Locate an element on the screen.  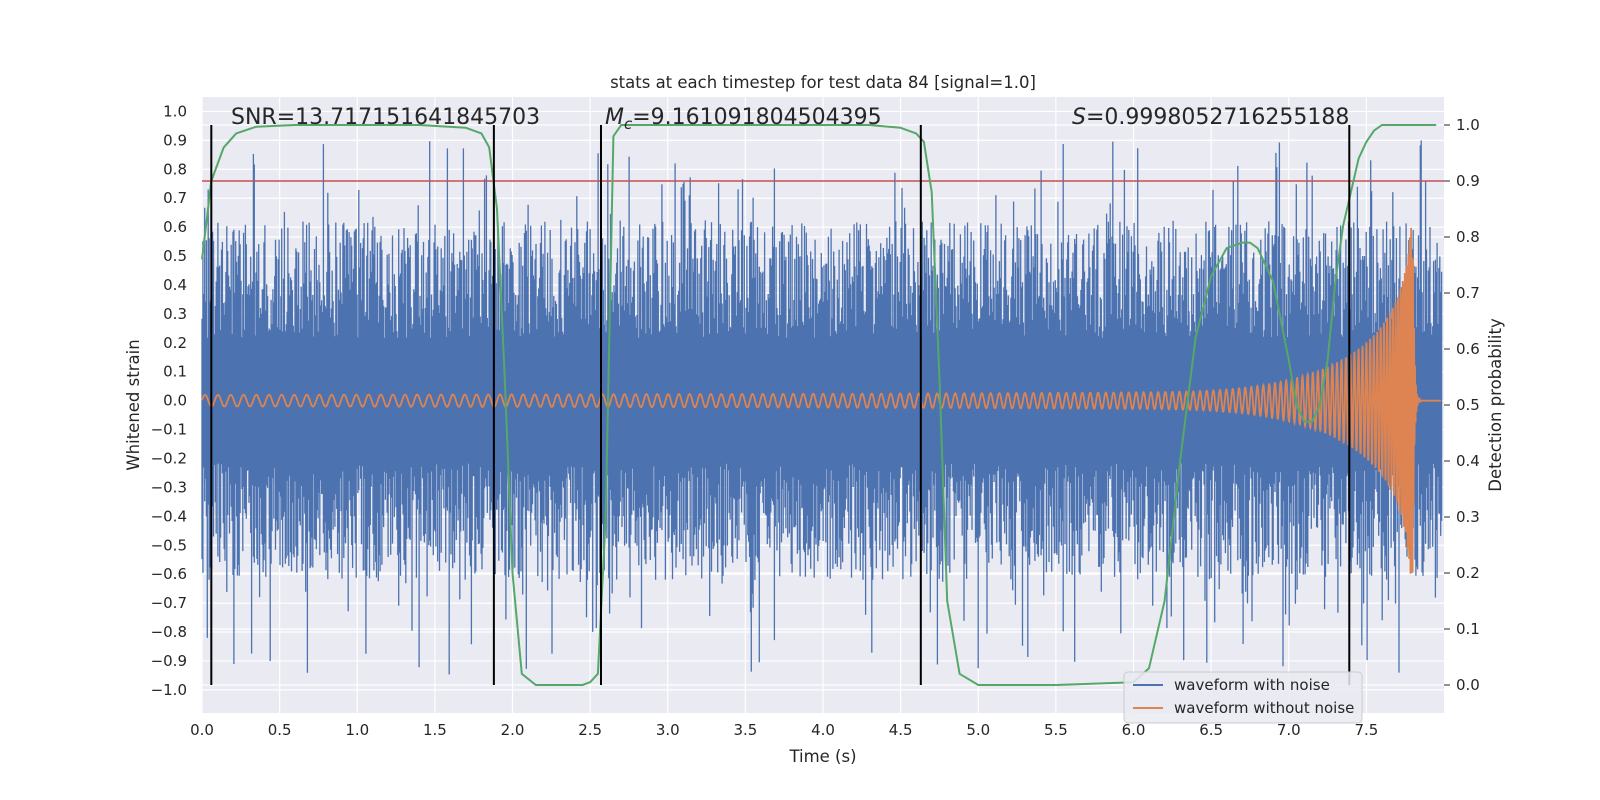
y-left-tick-label: 1.0 is located at coordinates (175, 111).